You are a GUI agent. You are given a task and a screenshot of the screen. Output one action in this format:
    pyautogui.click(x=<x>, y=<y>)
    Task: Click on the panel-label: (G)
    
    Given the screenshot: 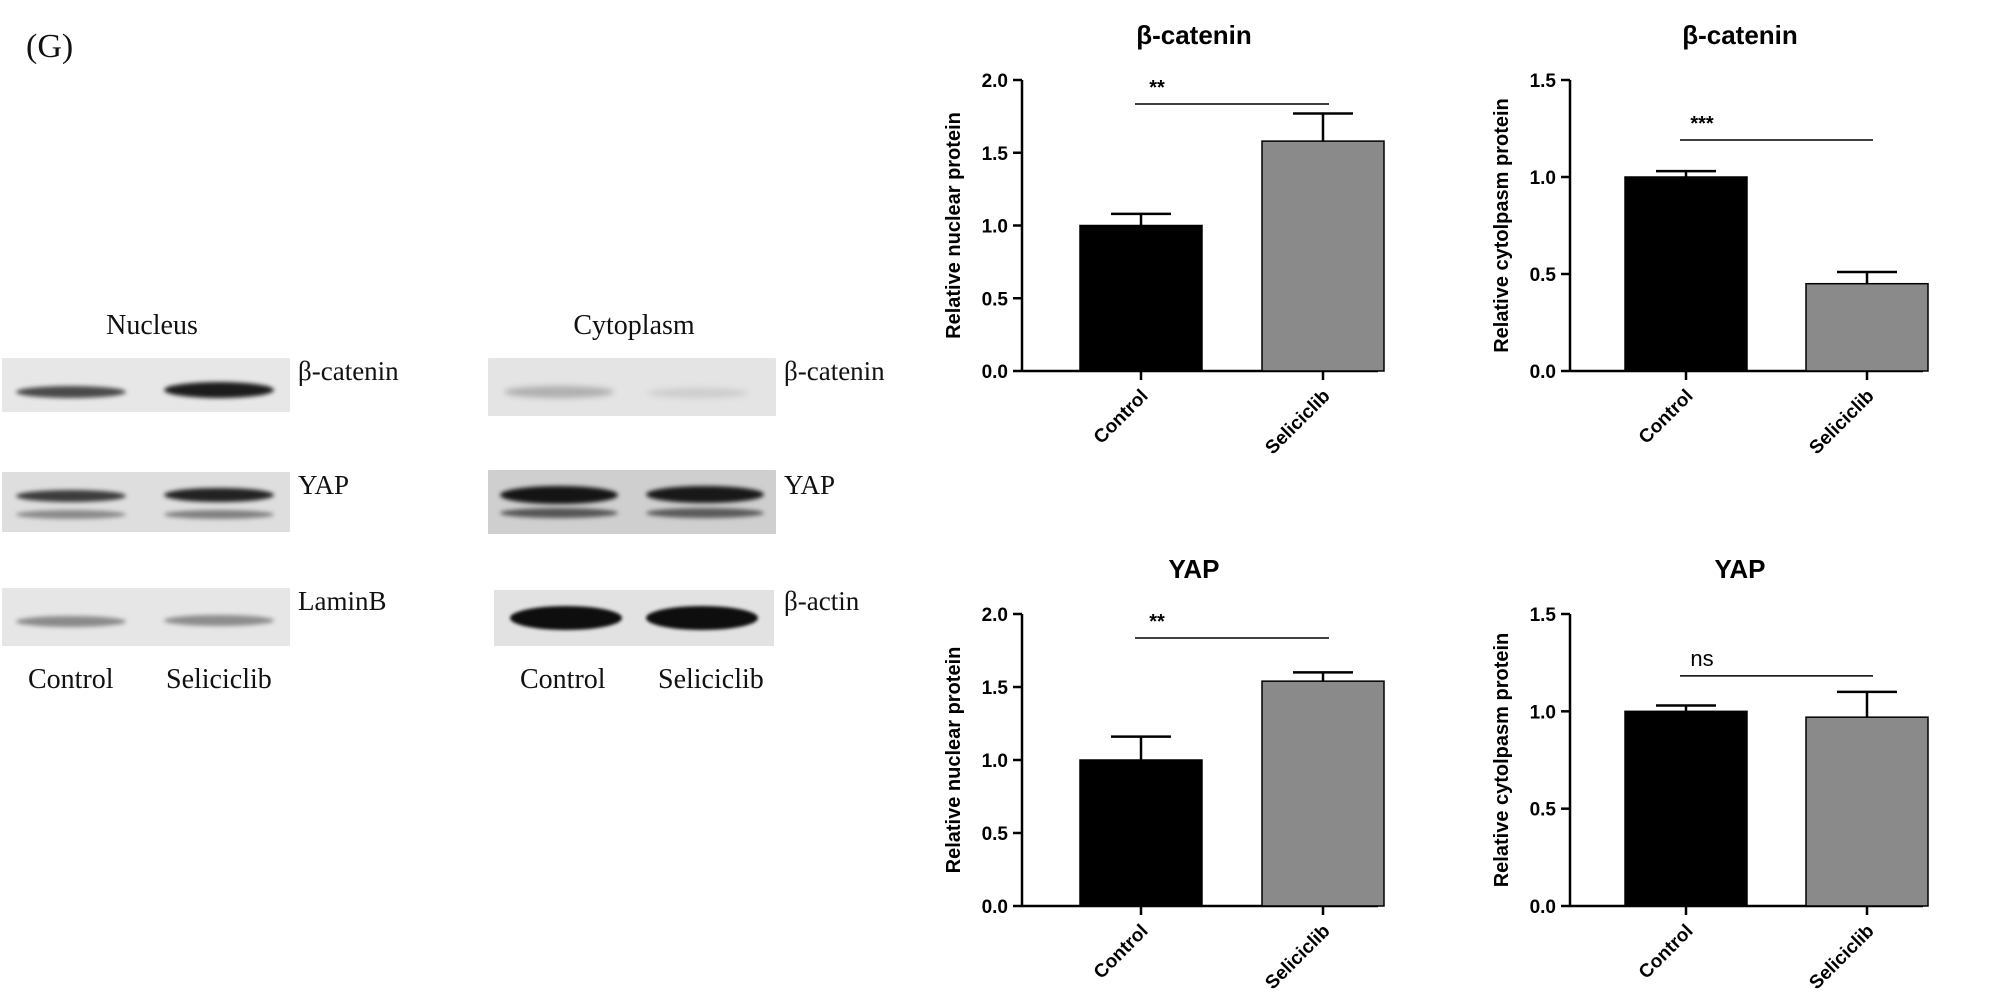 What is the action you would take?
    pyautogui.click(x=50, y=46)
    